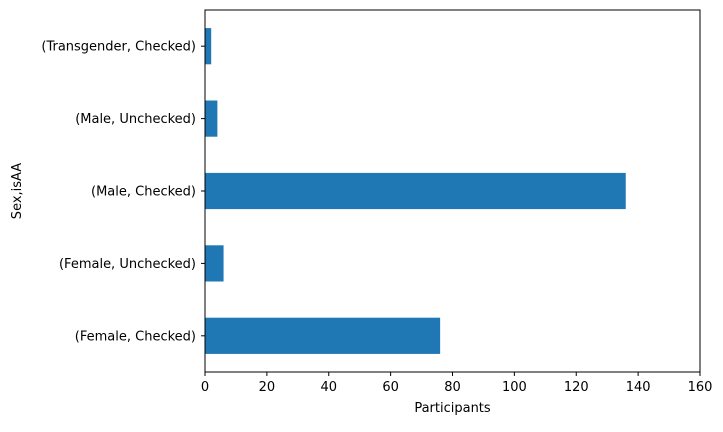 This screenshot has height=432, width=723. Describe the element at coordinates (127, 264) in the screenshot. I see `y-tick-label: (Female, Unchecked)` at that location.